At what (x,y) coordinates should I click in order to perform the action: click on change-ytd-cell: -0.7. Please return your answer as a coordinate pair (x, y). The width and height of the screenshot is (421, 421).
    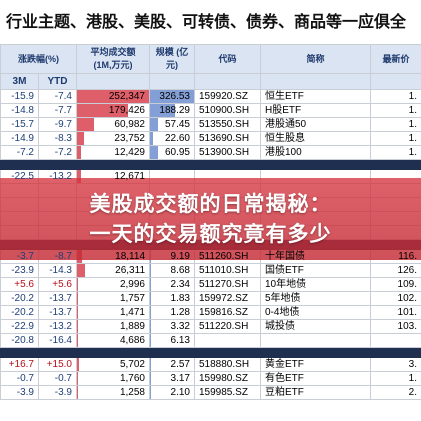
    Looking at the image, I should click on (57, 378).